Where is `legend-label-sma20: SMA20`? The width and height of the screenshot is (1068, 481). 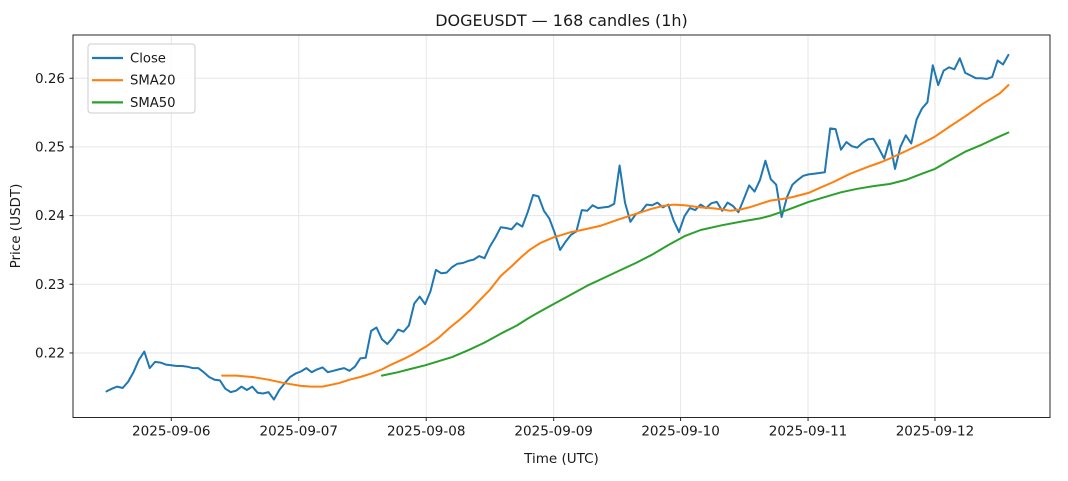
legend-label-sma20: SMA20 is located at coordinates (153, 81).